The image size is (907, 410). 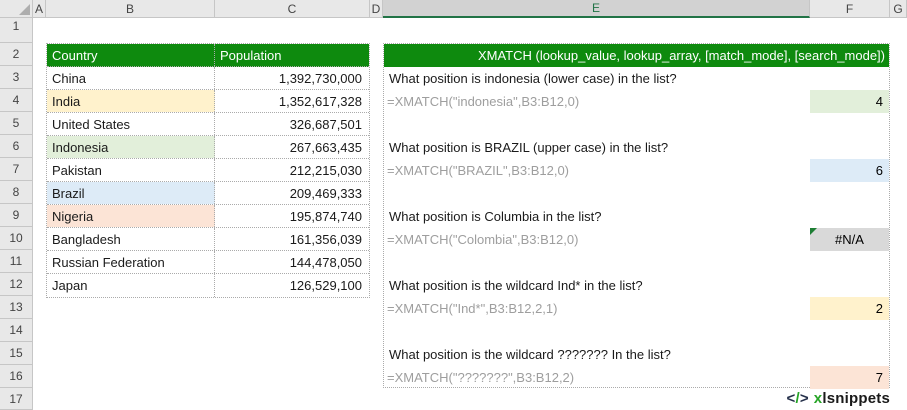 What do you see at coordinates (483, 101) in the screenshot?
I see `formula-cell: =XMATCH("indonesia",B3:B12,0)` at bounding box center [483, 101].